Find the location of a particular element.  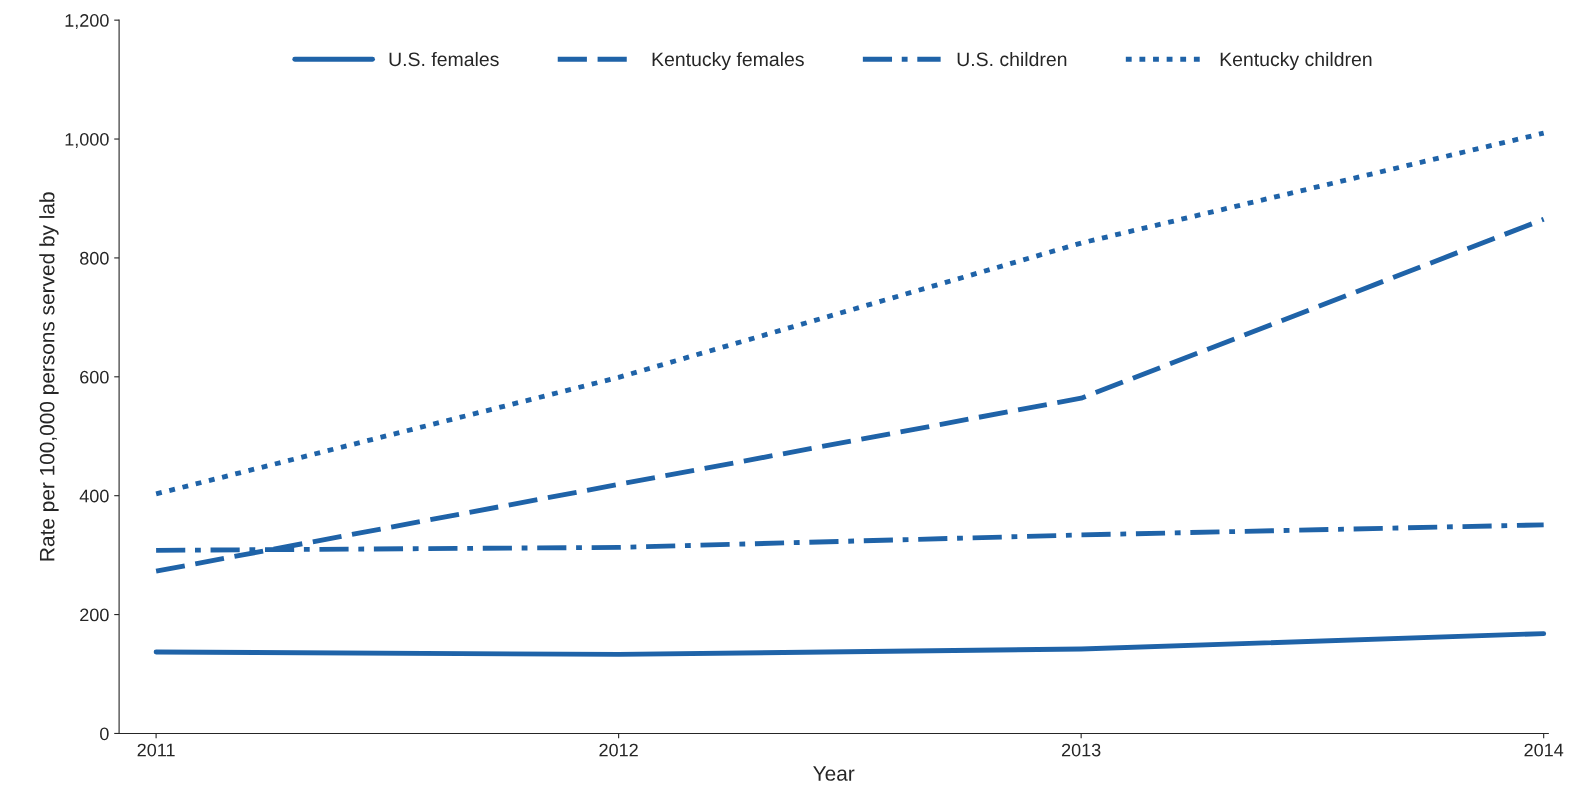

y-axis-title: Rate per 100,000 persons served by lab is located at coordinates (49, 376).